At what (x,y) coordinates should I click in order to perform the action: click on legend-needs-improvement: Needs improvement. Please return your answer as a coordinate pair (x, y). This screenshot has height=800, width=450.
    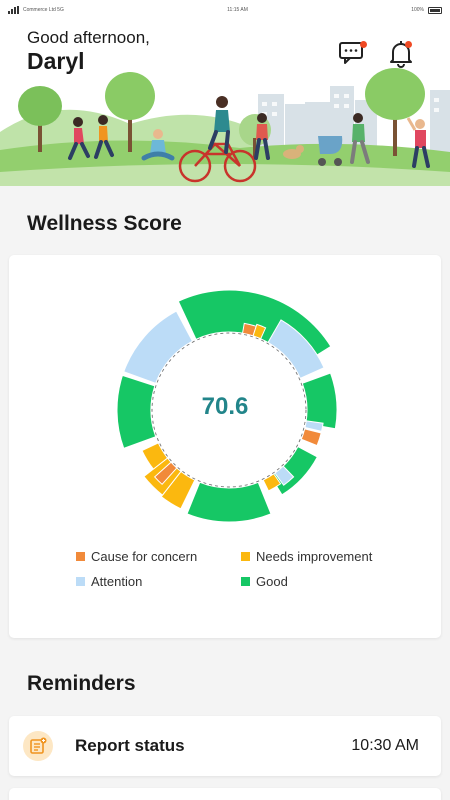
    Looking at the image, I should click on (326, 556).